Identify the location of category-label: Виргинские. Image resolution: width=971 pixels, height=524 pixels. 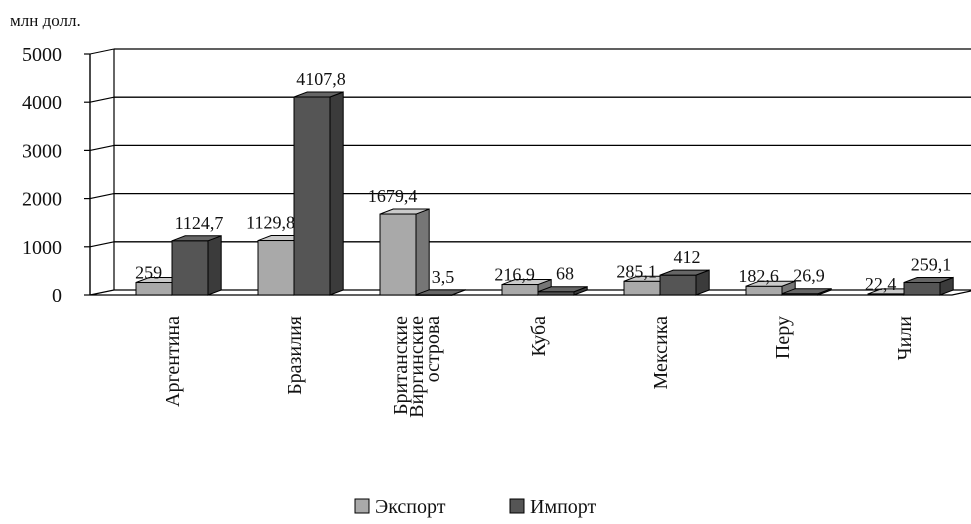
(417, 367).